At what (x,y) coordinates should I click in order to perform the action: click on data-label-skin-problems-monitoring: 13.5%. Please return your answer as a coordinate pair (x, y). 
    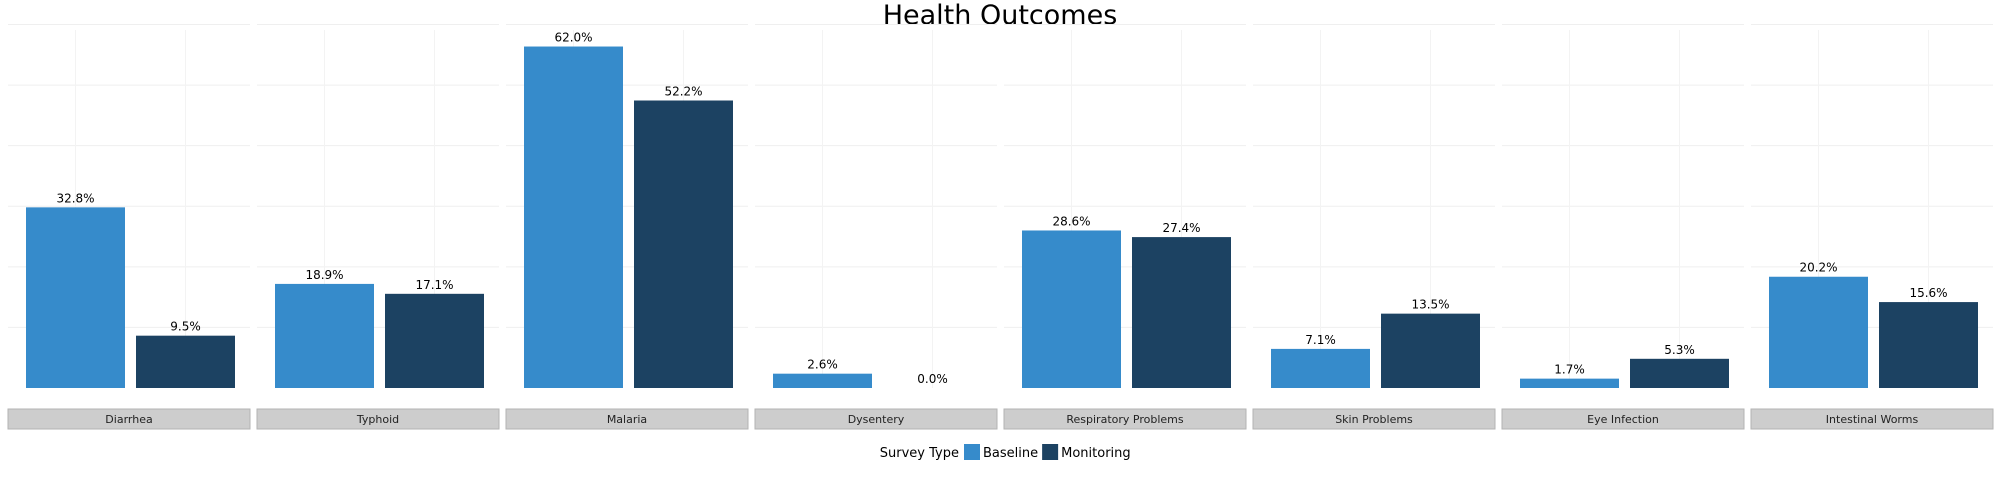
    Looking at the image, I should click on (1430, 305).